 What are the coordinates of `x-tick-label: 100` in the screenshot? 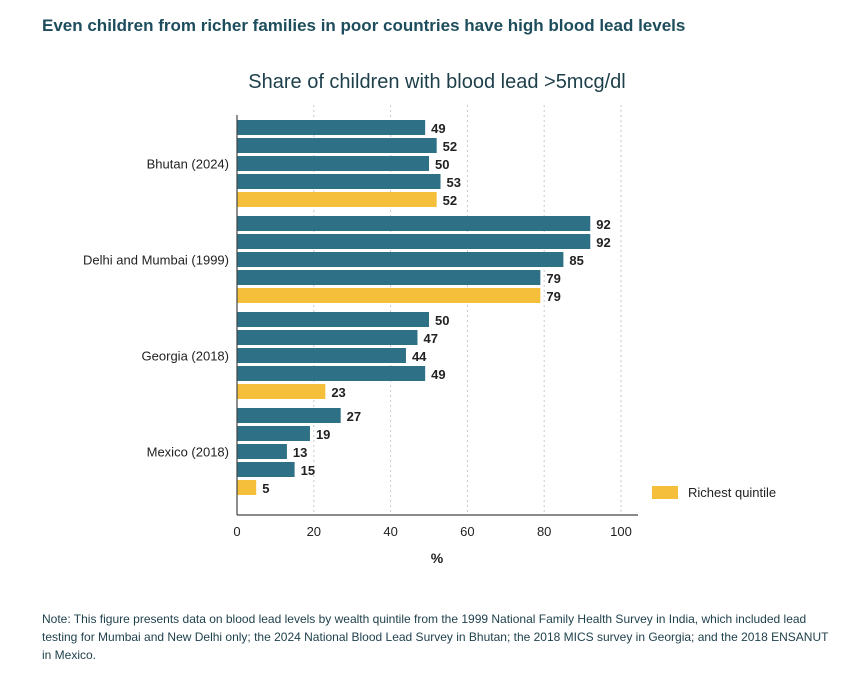 It's located at (621, 531).